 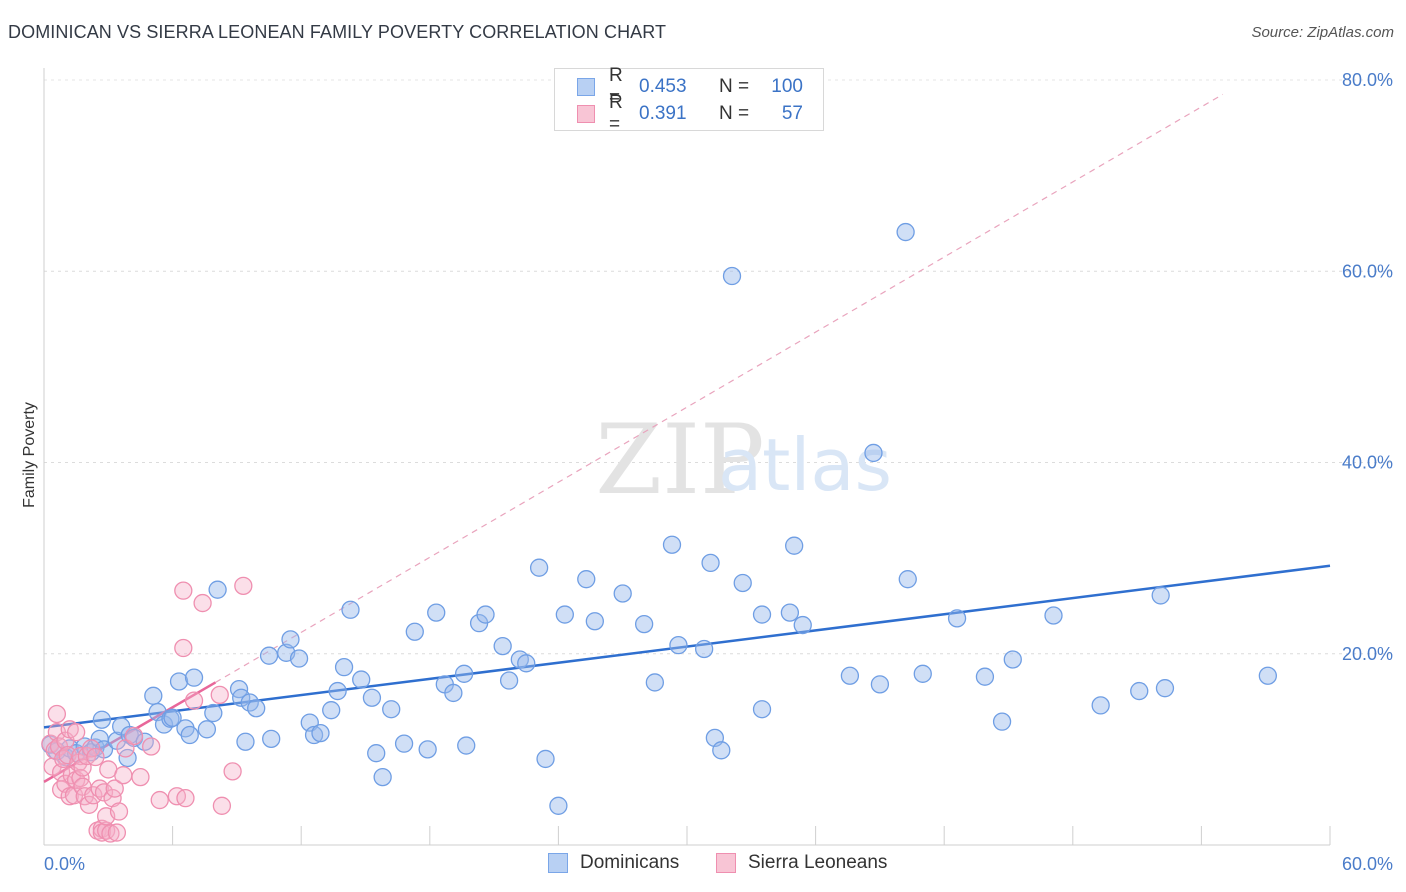 I want to click on x-tick-label: 60.0%, so click(x=1367, y=864).